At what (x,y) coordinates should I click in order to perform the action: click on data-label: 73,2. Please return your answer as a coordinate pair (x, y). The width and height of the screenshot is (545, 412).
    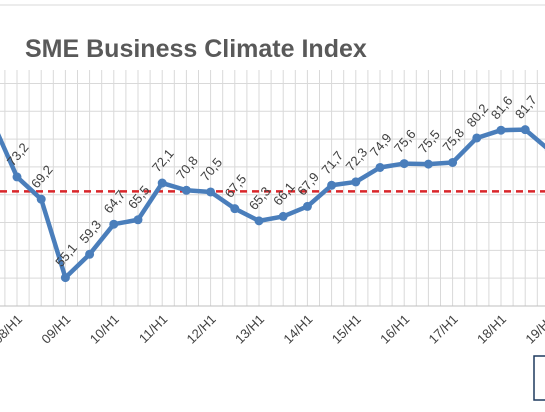
    Looking at the image, I should click on (18, 154).